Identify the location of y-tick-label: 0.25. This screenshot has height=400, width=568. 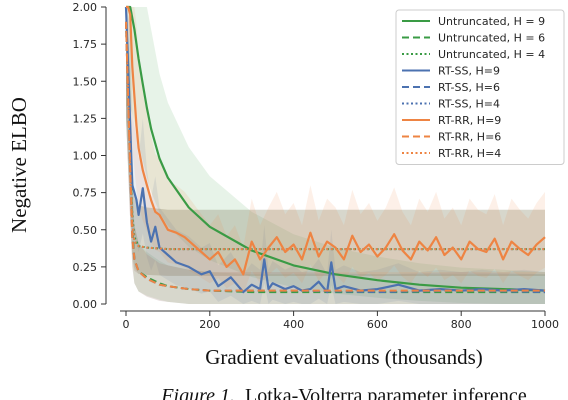
(85, 267).